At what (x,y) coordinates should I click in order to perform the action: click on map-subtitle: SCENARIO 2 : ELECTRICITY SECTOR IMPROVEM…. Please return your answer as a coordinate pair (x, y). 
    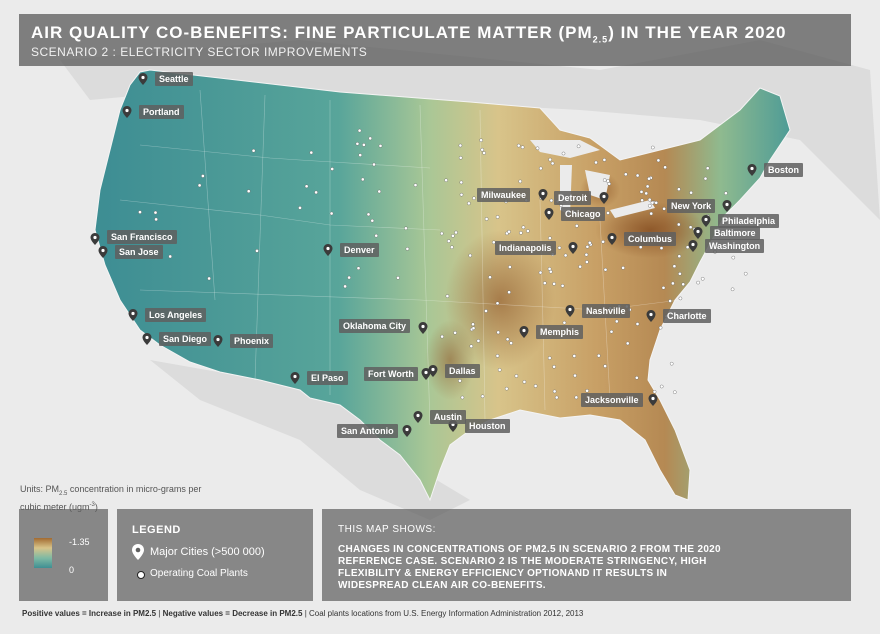
    Looking at the image, I should click on (199, 52).